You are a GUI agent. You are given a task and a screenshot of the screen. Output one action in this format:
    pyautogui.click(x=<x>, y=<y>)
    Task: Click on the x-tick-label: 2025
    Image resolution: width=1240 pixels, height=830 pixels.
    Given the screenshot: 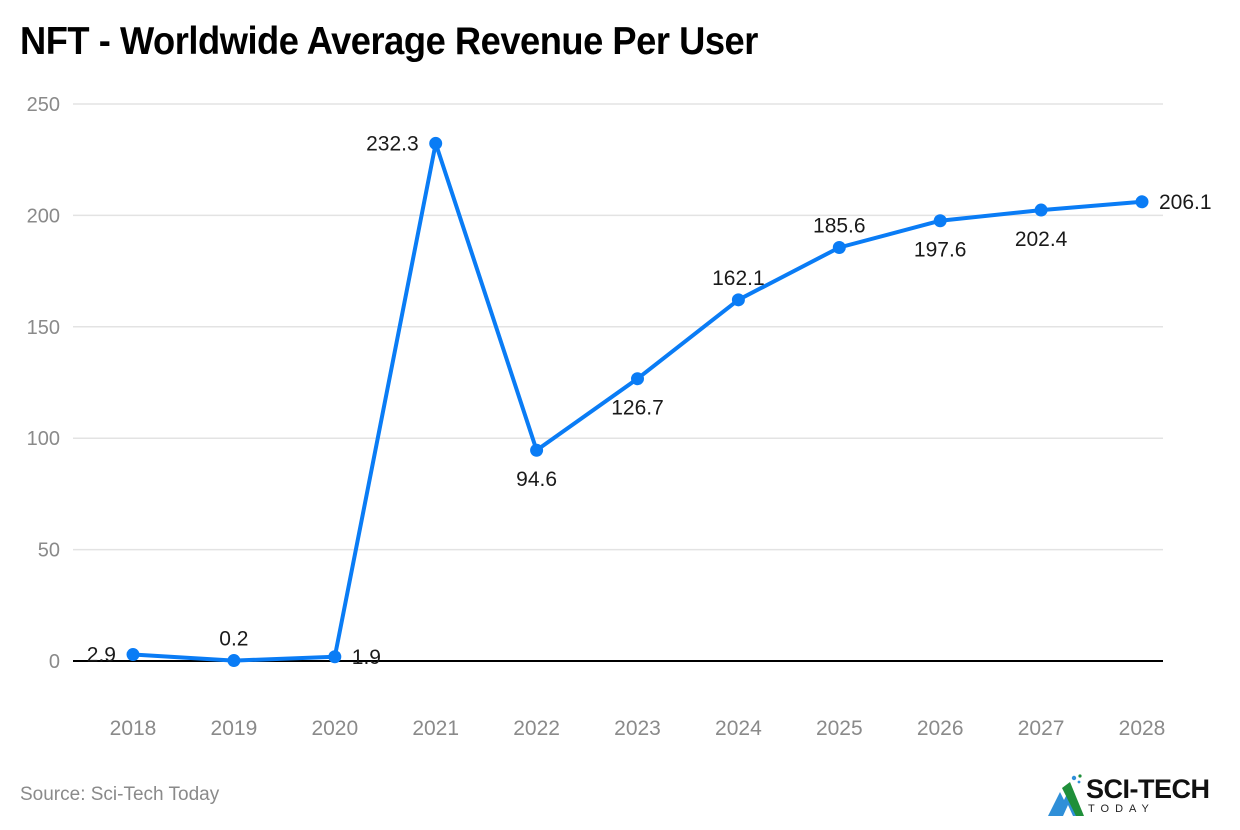 What is the action you would take?
    pyautogui.click(x=839, y=728)
    